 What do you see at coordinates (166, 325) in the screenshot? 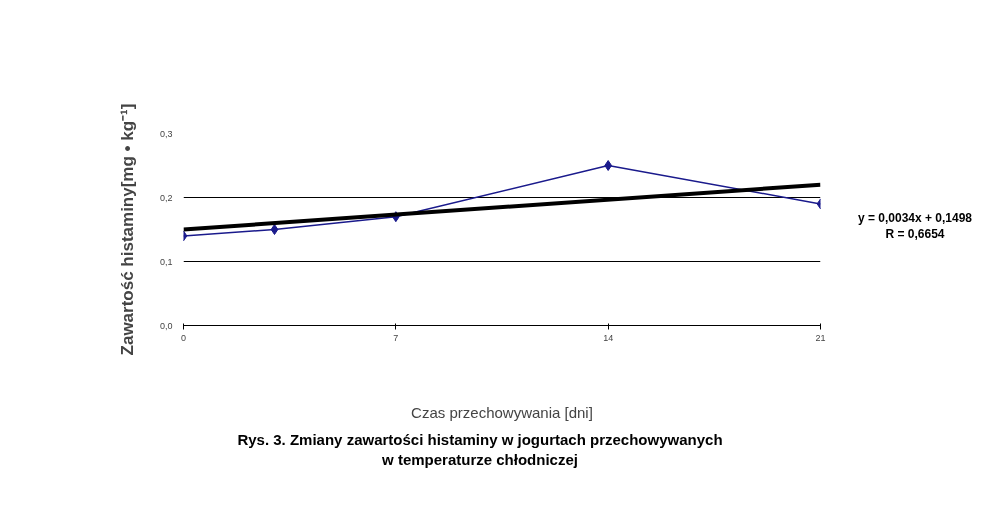
I see `y-tick-label: 0,0` at bounding box center [166, 325].